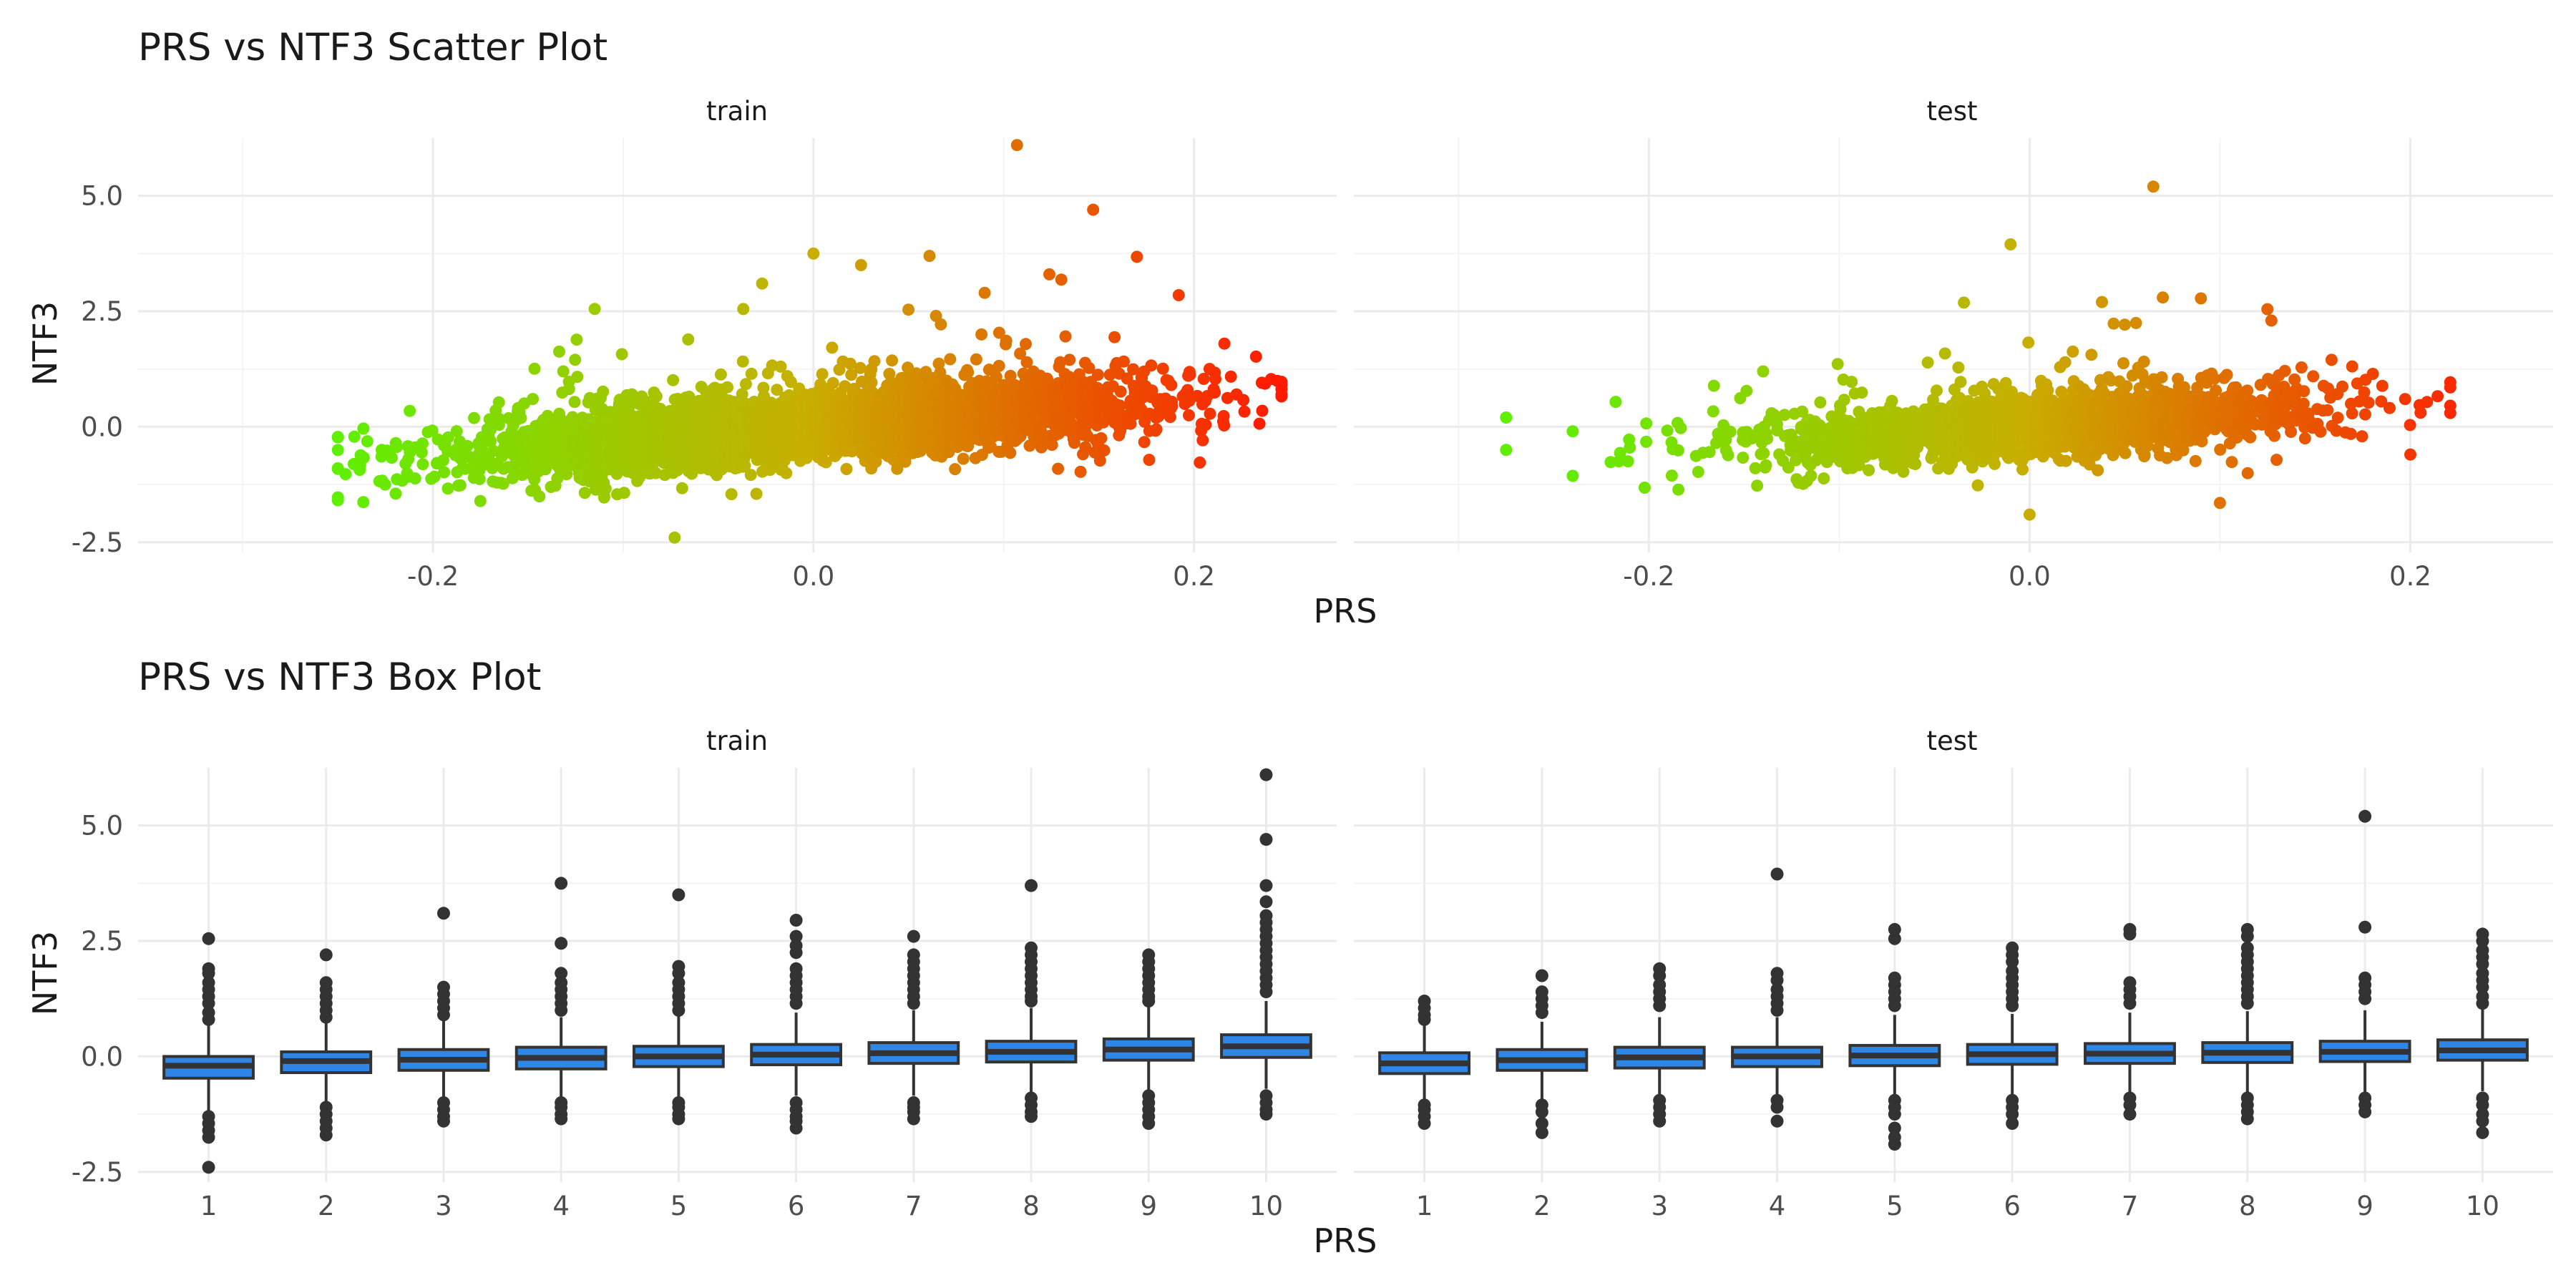 This screenshot has width=2576, height=1288. What do you see at coordinates (102, 426) in the screenshot?
I see `y-tick-label: 0.0` at bounding box center [102, 426].